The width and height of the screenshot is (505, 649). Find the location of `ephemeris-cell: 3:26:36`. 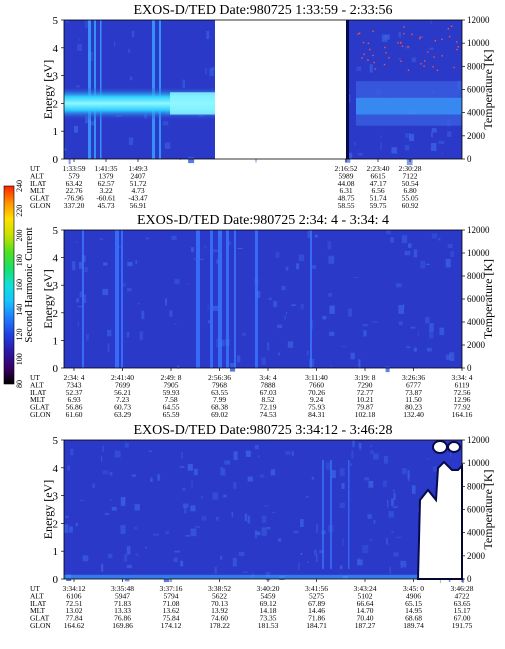

ephemeris-cell: 3:26:36 is located at coordinates (413, 377).